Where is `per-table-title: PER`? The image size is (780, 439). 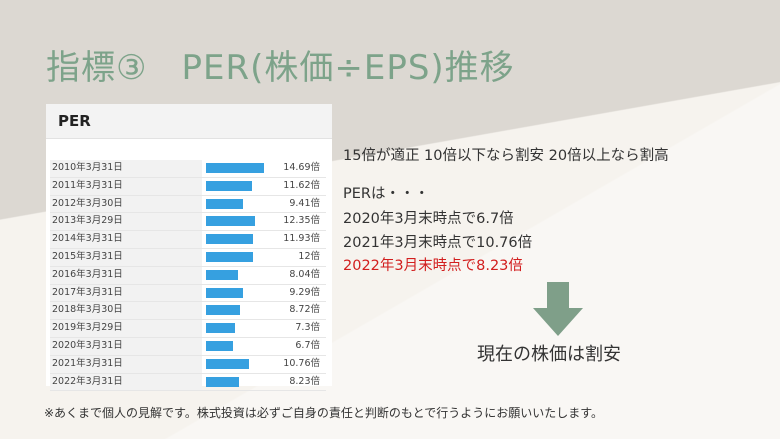 per-table-title: PER is located at coordinates (74, 121).